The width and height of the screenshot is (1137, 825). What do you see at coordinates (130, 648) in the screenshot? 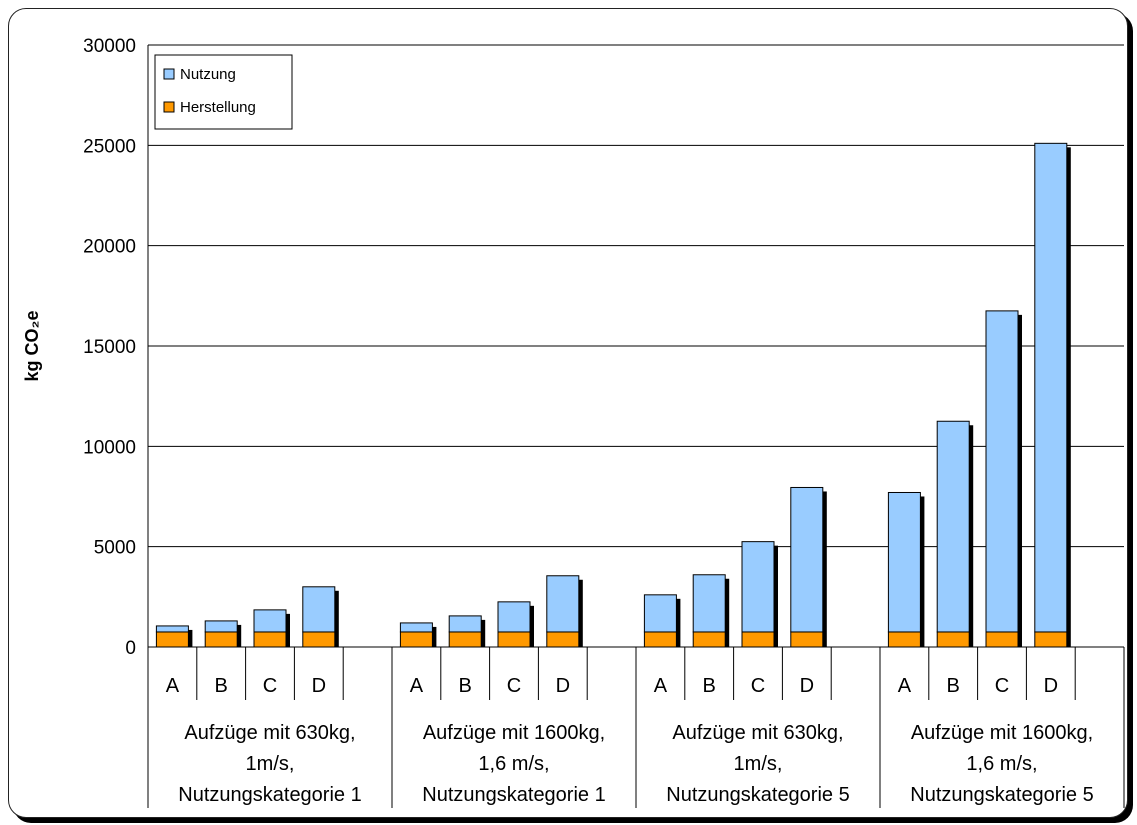
I see `y-tick-label: 0` at bounding box center [130, 648].